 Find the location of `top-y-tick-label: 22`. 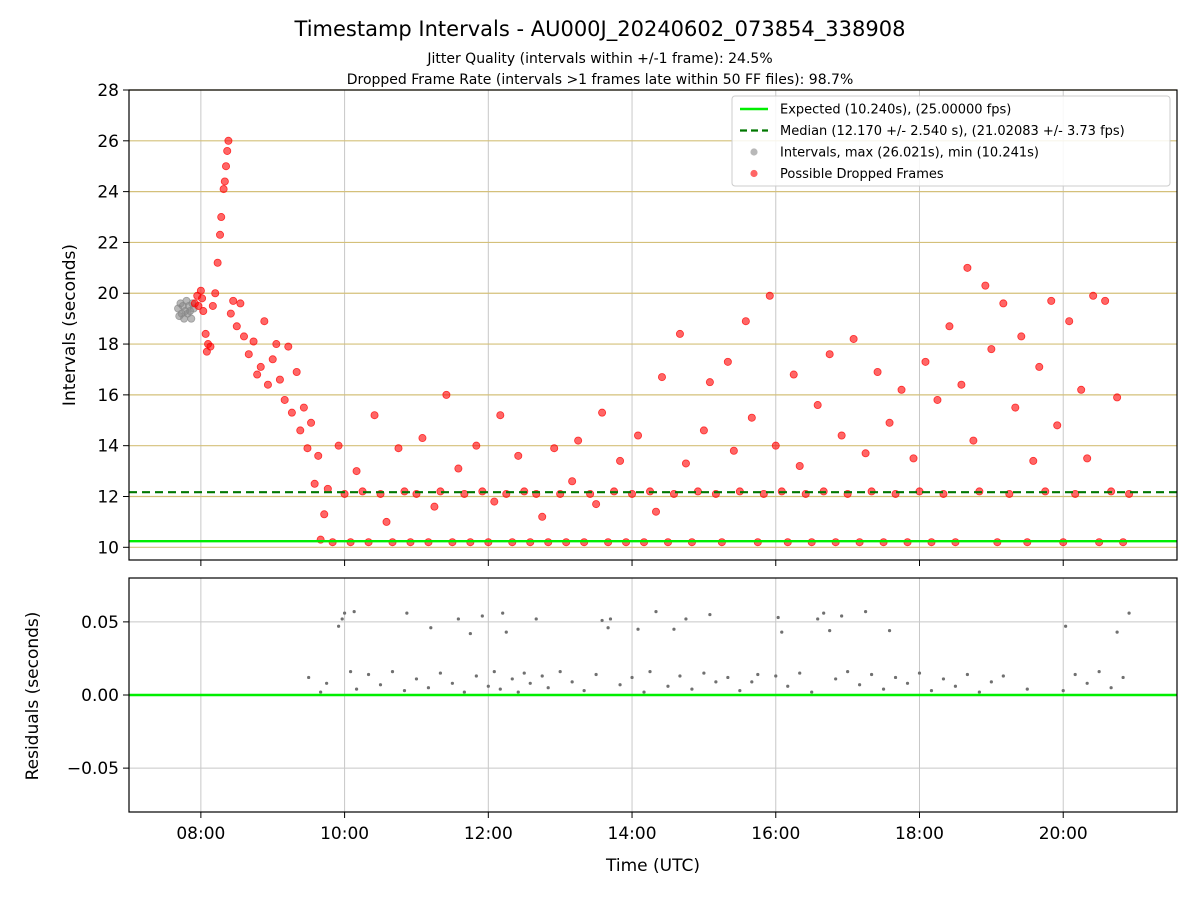

top-y-tick-label: 22 is located at coordinates (108, 243).